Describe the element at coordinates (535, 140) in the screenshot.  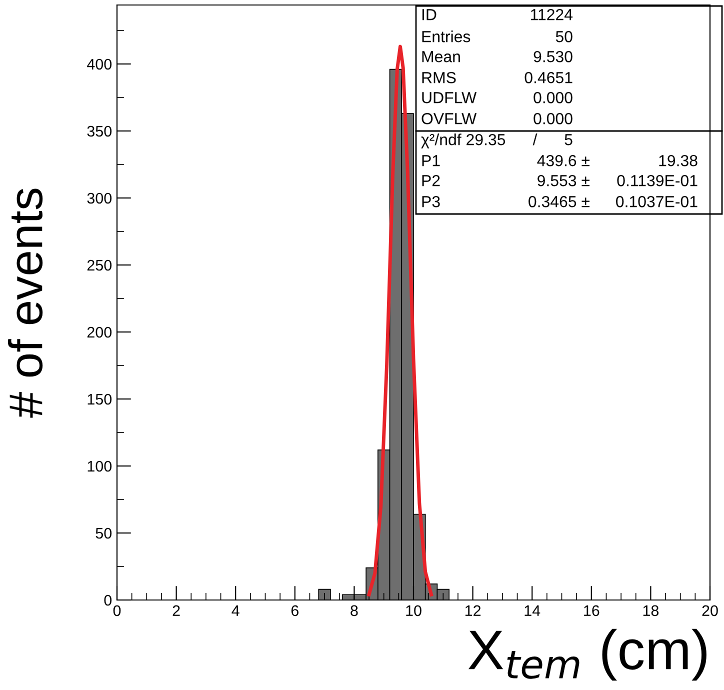
I see `annotation: /` at that location.